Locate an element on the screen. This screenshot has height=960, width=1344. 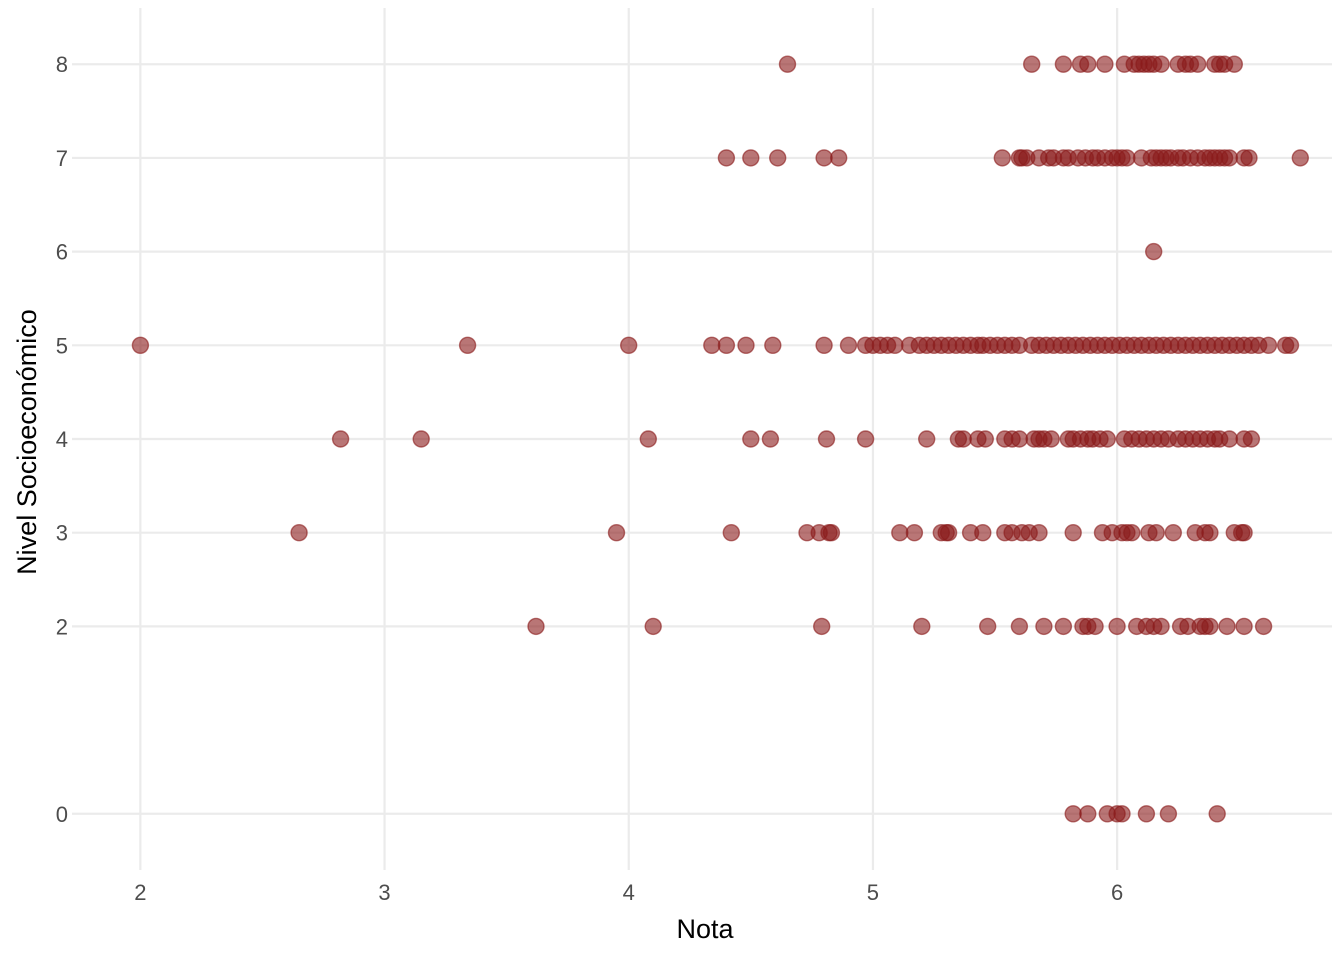
x-axis-ticks: 2 3 4 5 6 is located at coordinates (628, 892).